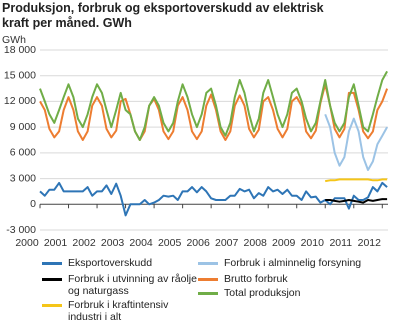  I want to click on legend-item: Eksportoverskudd, so click(120, 263).